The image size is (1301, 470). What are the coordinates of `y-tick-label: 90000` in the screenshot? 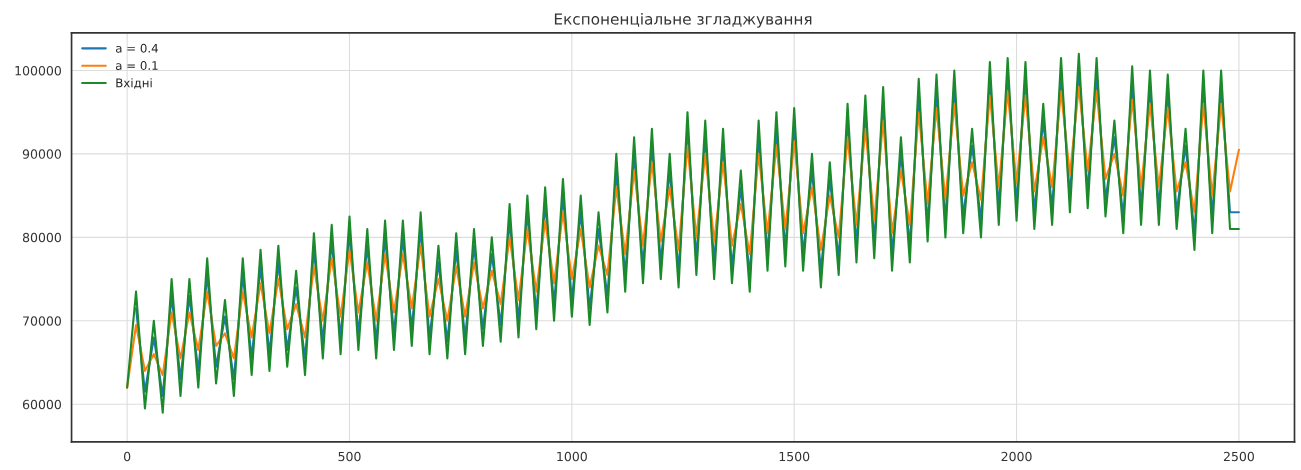 It's located at (41, 154).